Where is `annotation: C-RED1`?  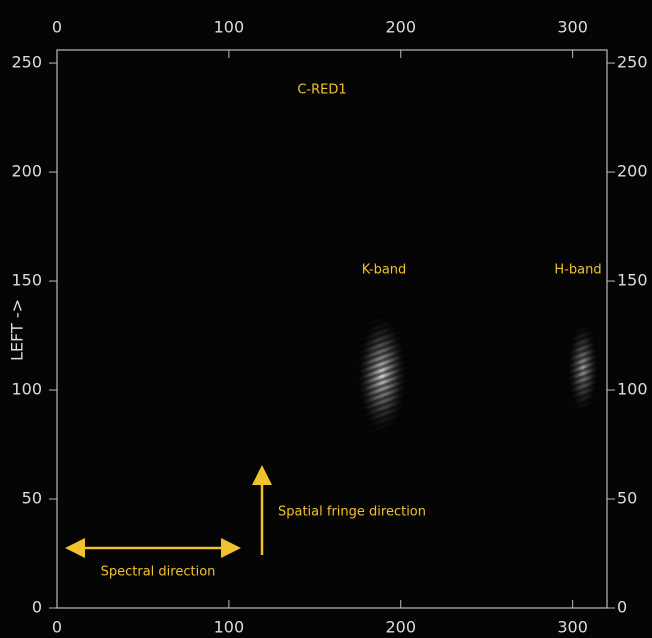
annotation: C-RED1 is located at coordinates (321, 90).